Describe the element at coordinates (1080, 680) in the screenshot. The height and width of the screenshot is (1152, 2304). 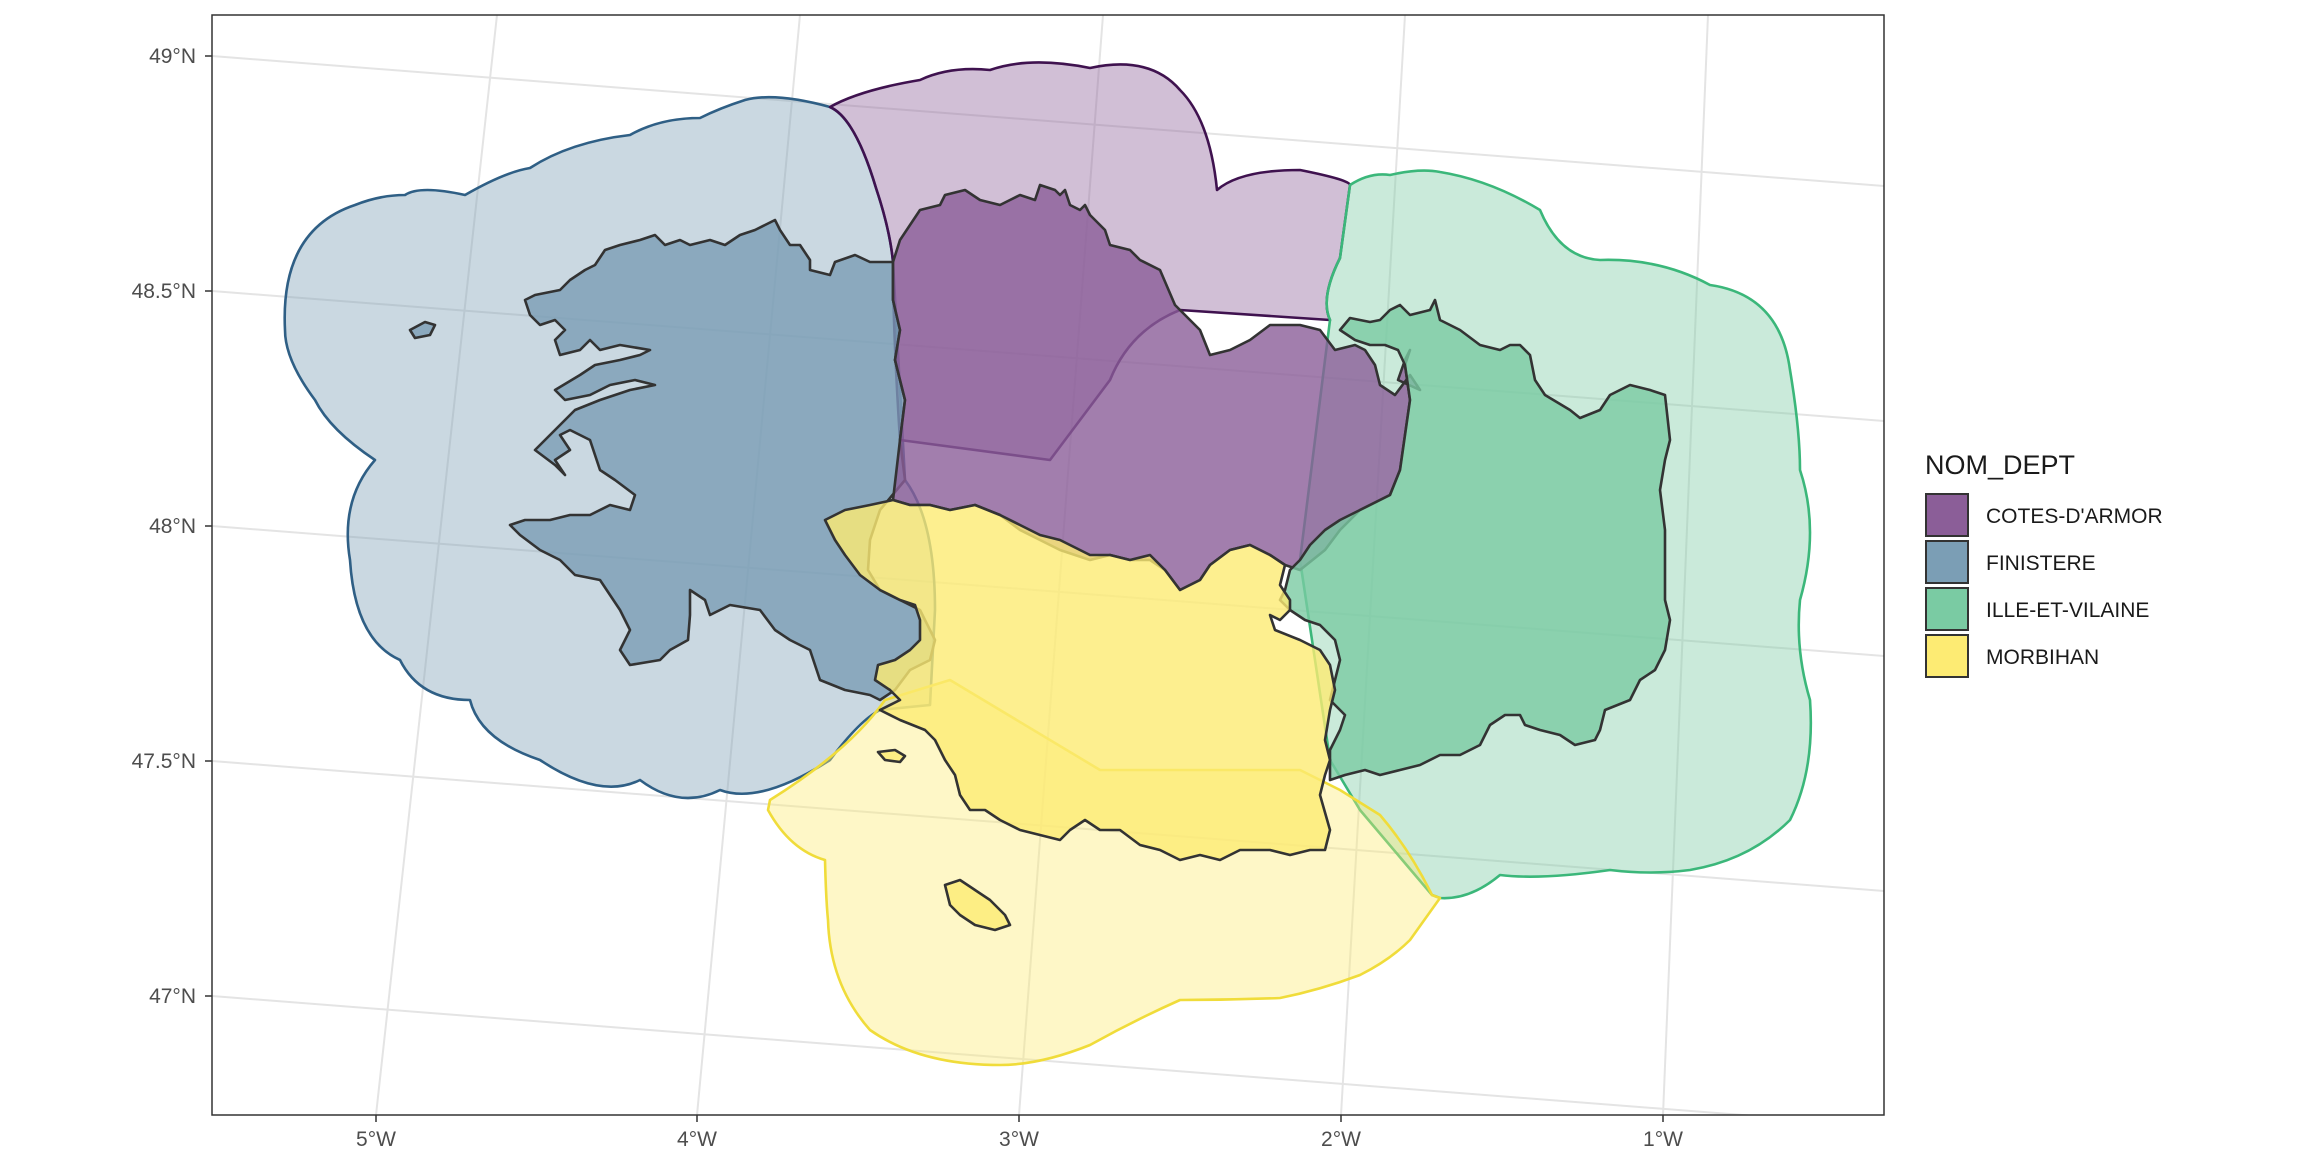
I see `dept-morbihan` at that location.